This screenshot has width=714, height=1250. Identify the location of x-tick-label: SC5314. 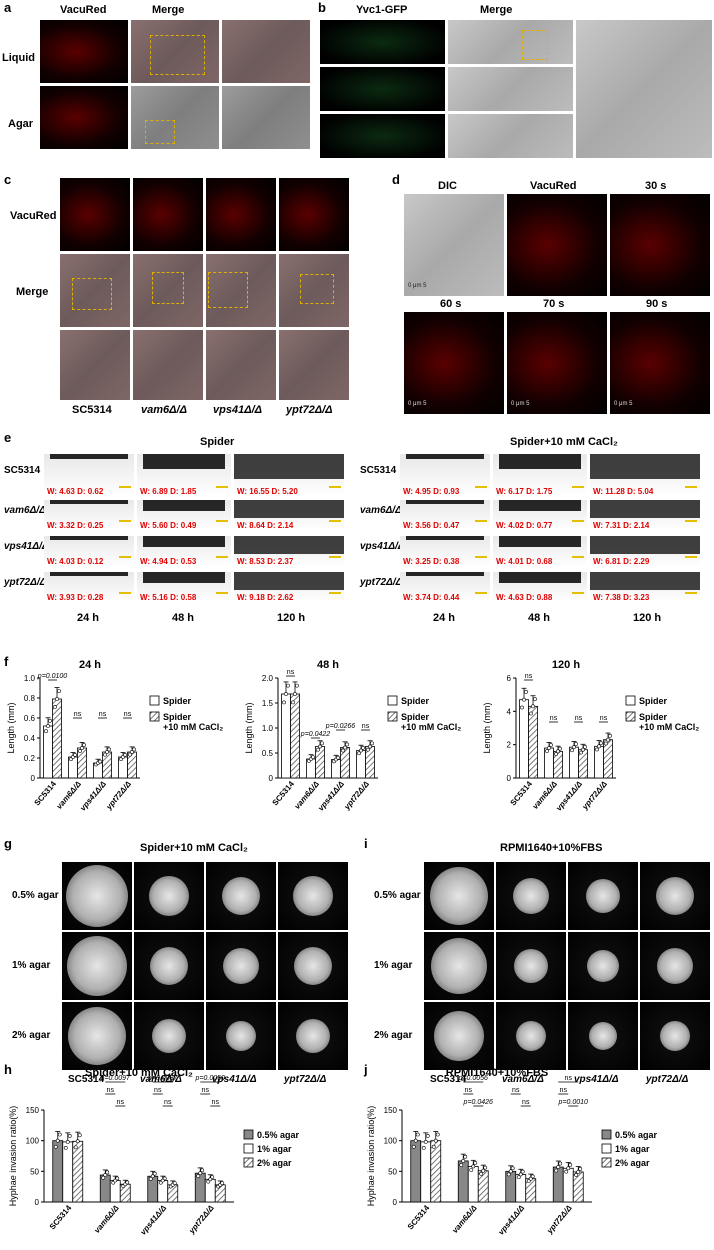
(284, 793).